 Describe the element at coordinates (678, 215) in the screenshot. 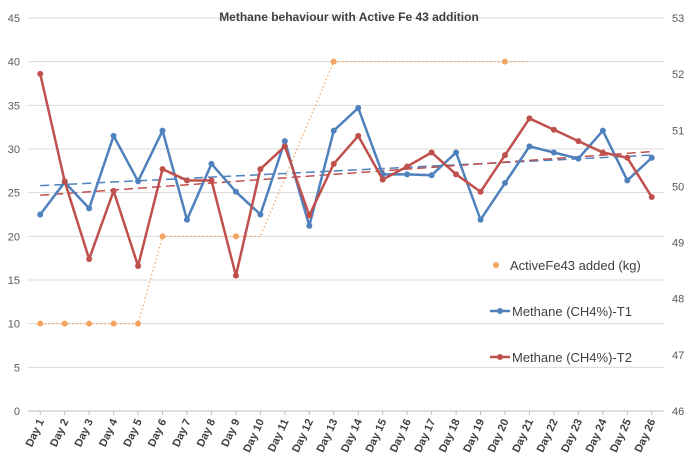

I see `y-axis-right: 46 47 48 49 50 51 52 53` at that location.